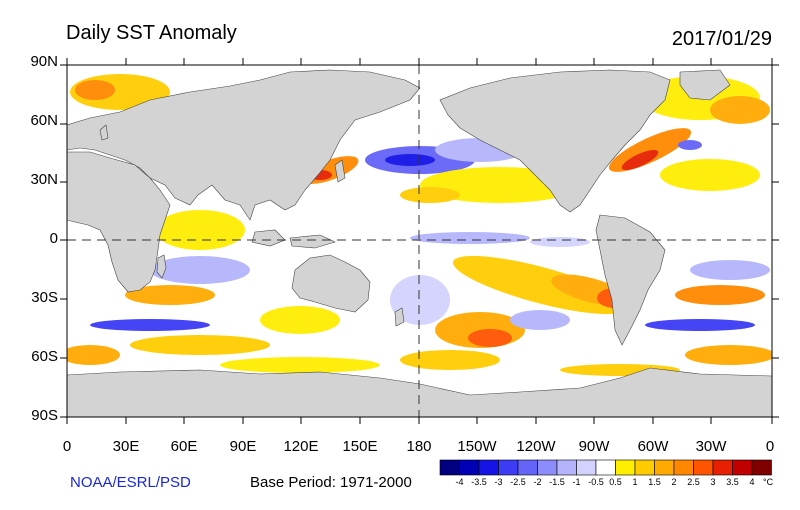  Describe the element at coordinates (119, 222) in the screenshot. I see `africa-landmass` at that location.